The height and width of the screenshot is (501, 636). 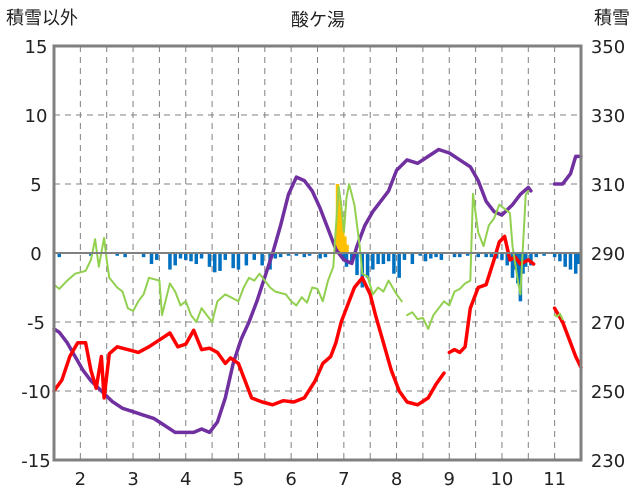 I want to click on y-right-tick-label: 350, so click(x=608, y=47).